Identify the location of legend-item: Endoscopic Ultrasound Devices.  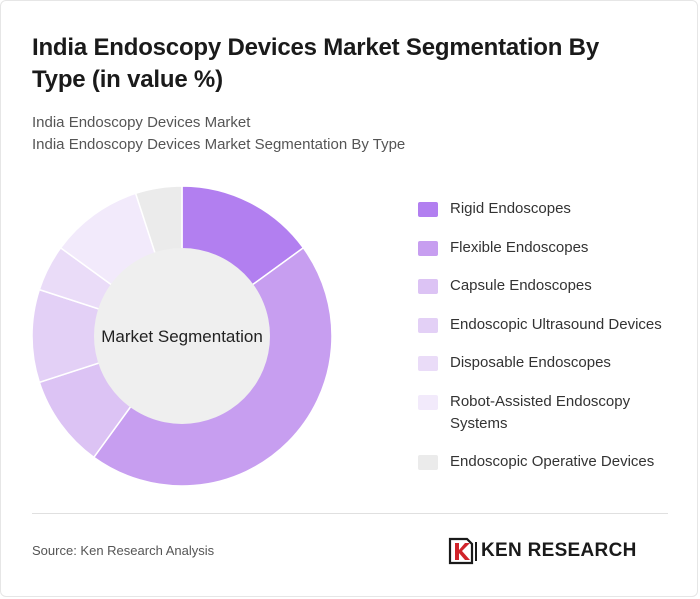
(553, 325).